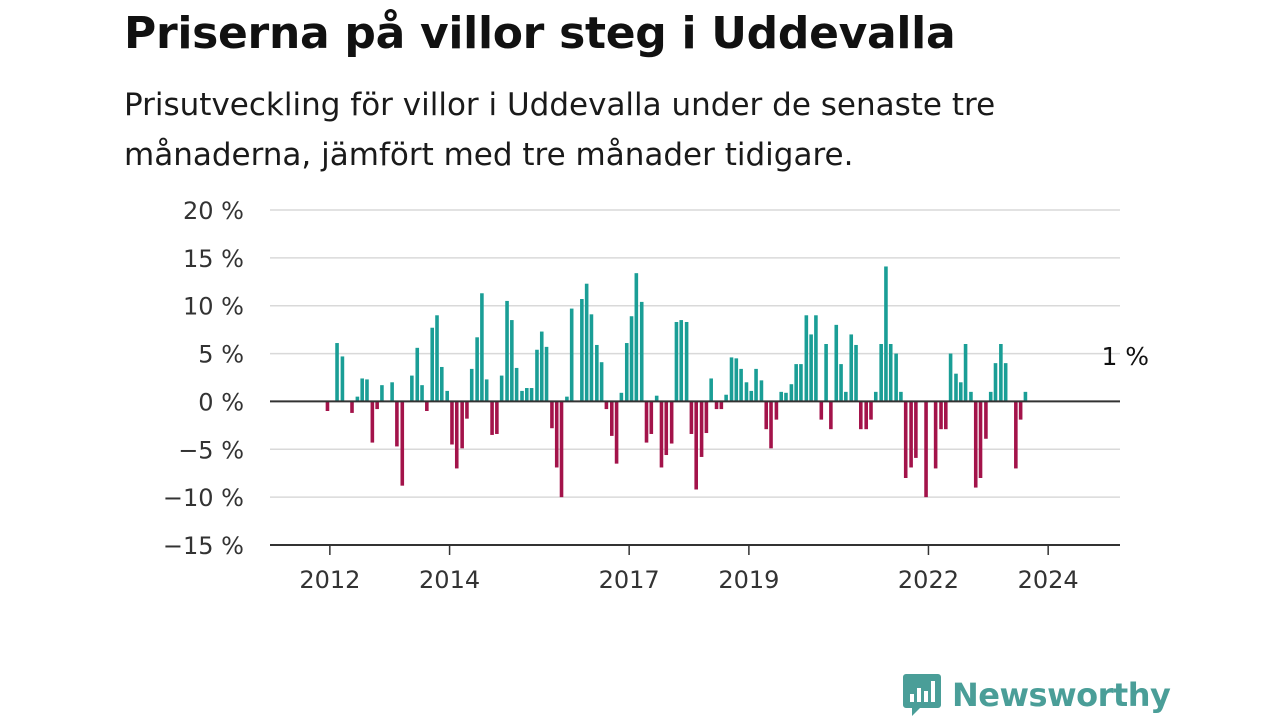 The height and width of the screenshot is (720, 1280). I want to click on last-value-label: 1 %, so click(1125, 356).